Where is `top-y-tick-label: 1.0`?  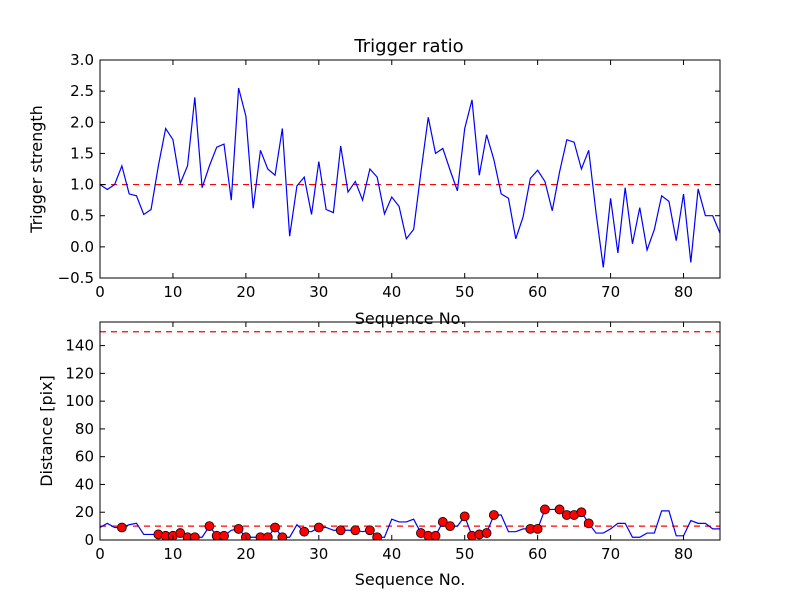
top-y-tick-label: 1.0 is located at coordinates (82, 185).